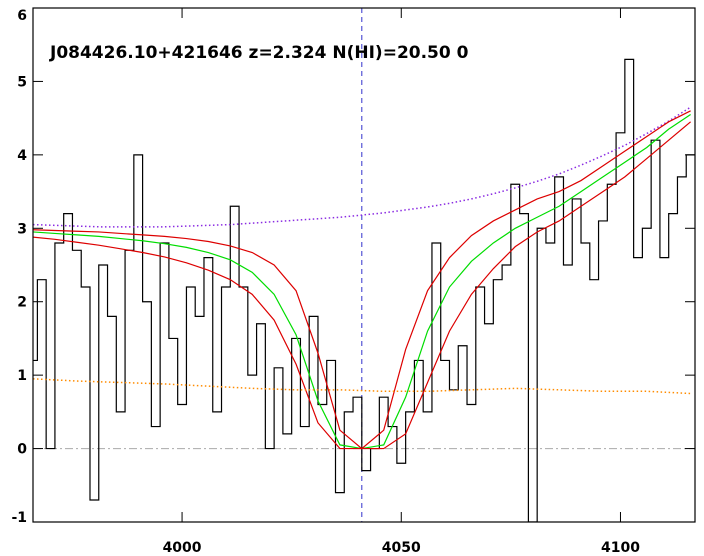  Describe the element at coordinates (22, 303) in the screenshot. I see `y-tick-label: 2` at that location.